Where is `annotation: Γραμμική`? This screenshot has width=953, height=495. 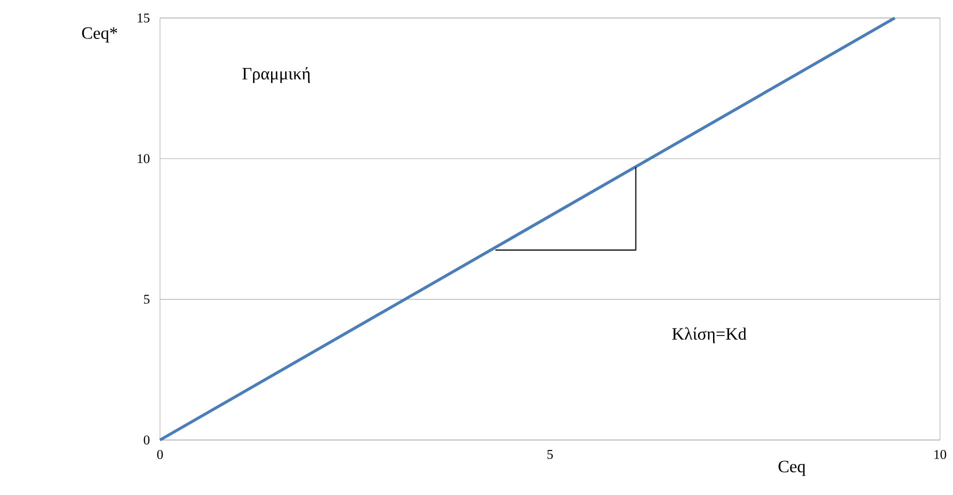 annotation: Γραμμική is located at coordinates (276, 75).